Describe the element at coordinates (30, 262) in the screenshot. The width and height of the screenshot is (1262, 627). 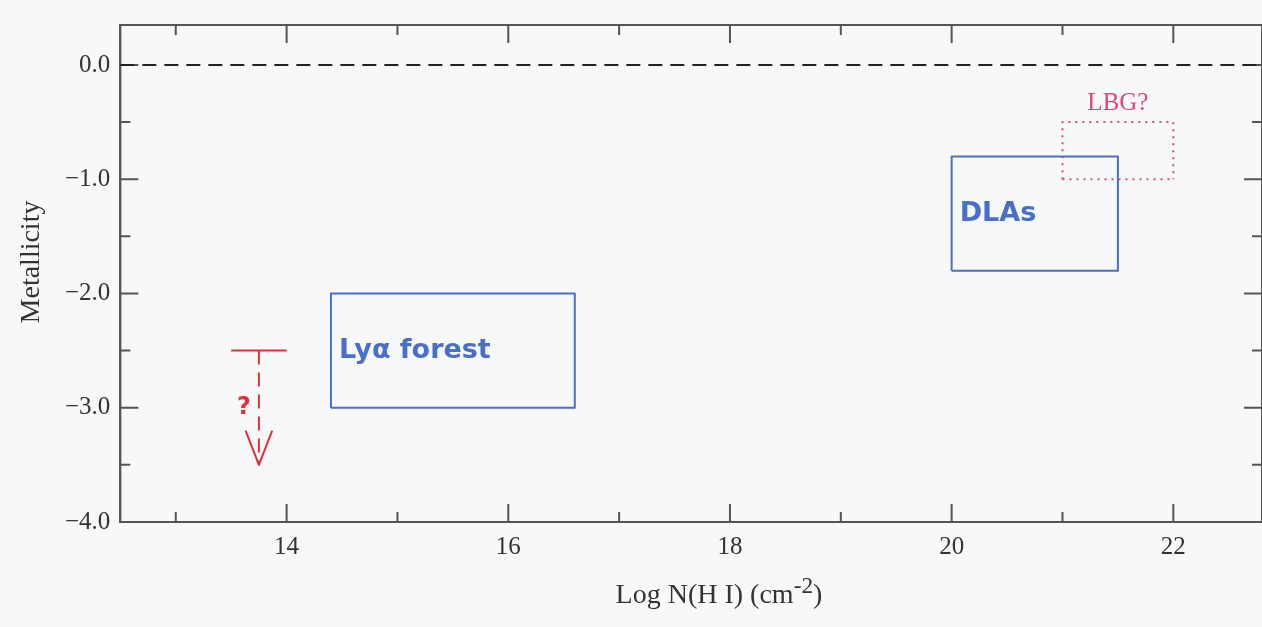
I see `y-axis-title: Metallicity` at that location.